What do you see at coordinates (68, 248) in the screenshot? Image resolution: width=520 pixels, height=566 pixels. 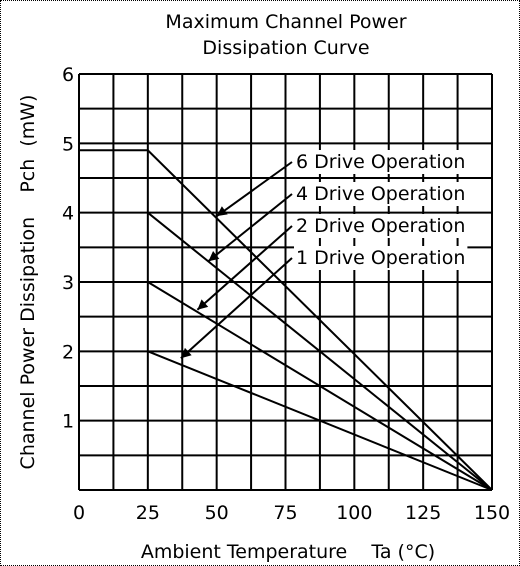 I see `y-tick-labels: 1 2 3 4 5 6` at bounding box center [68, 248].